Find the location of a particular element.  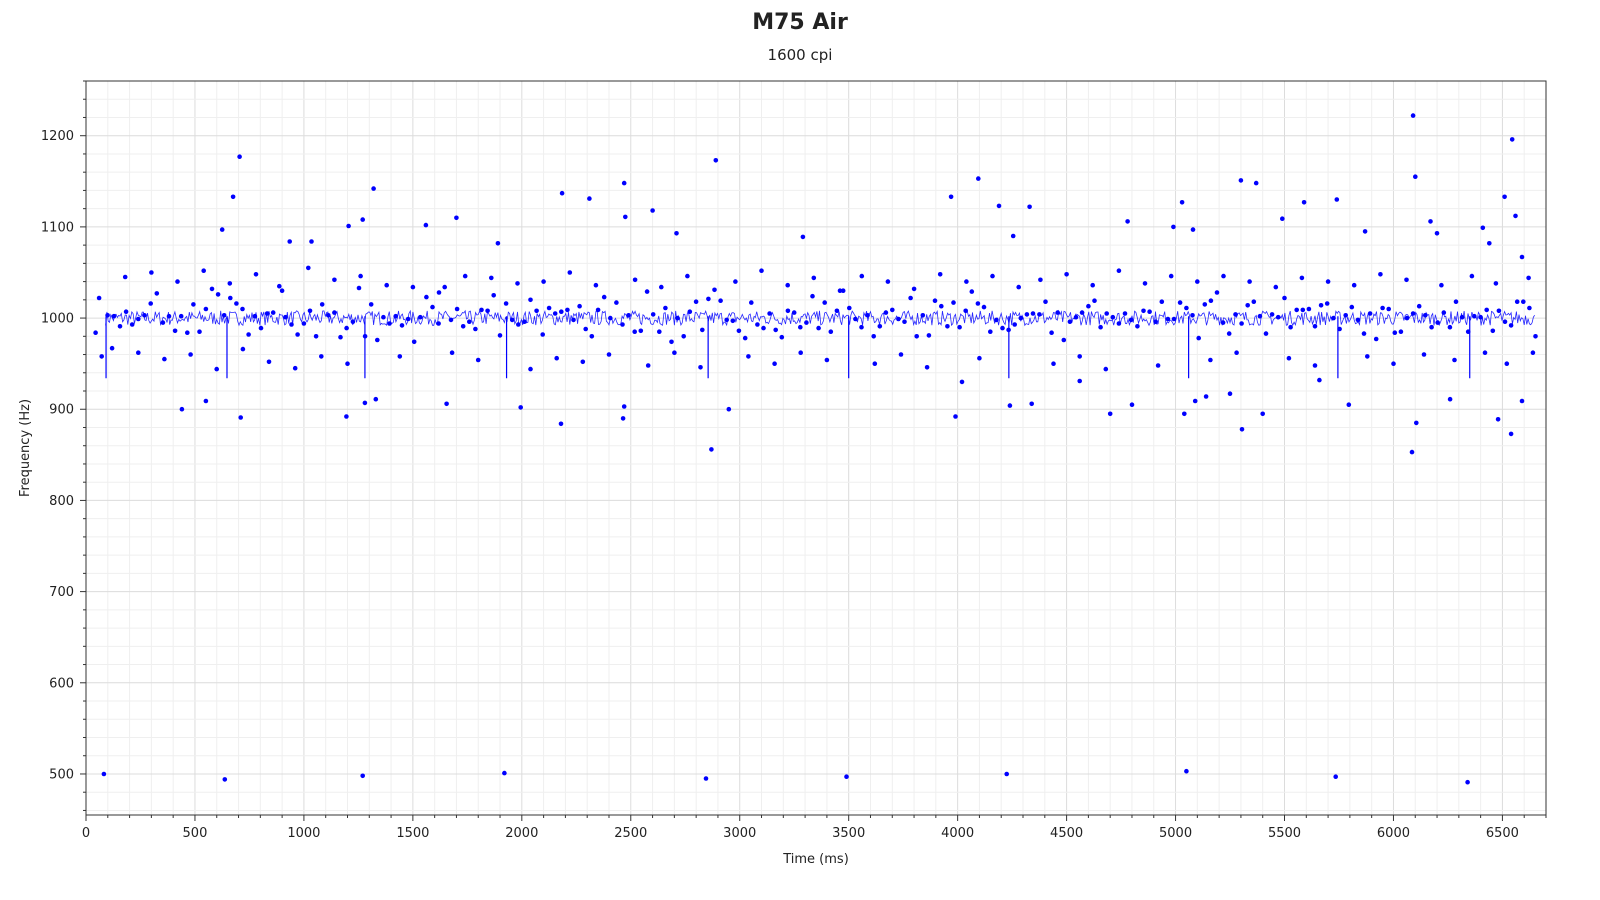

x-tick-label: 4500 is located at coordinates (1066, 833).